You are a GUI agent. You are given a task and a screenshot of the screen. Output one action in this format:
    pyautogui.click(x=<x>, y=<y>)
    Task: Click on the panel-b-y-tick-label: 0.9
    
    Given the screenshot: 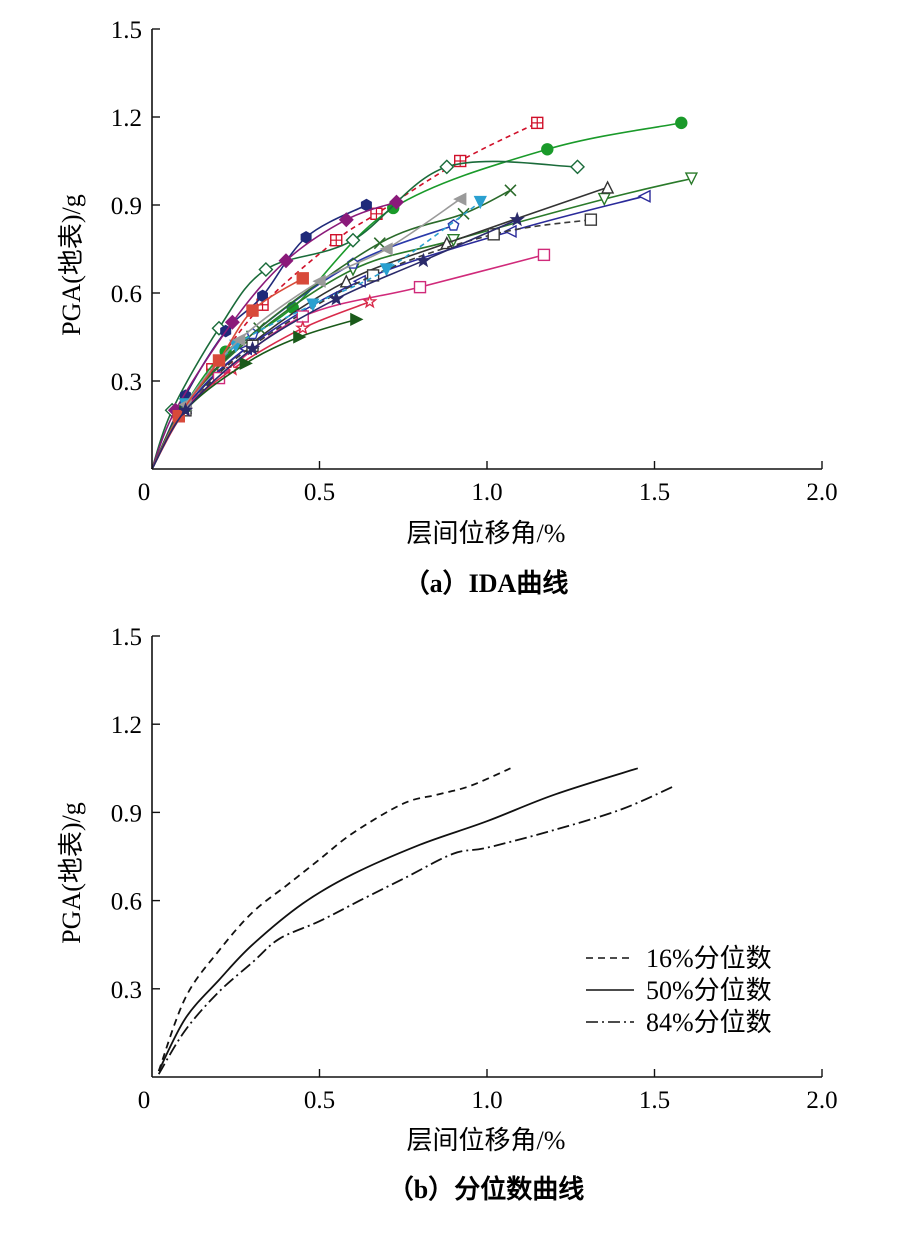 What is the action you would take?
    pyautogui.click(x=126, y=813)
    